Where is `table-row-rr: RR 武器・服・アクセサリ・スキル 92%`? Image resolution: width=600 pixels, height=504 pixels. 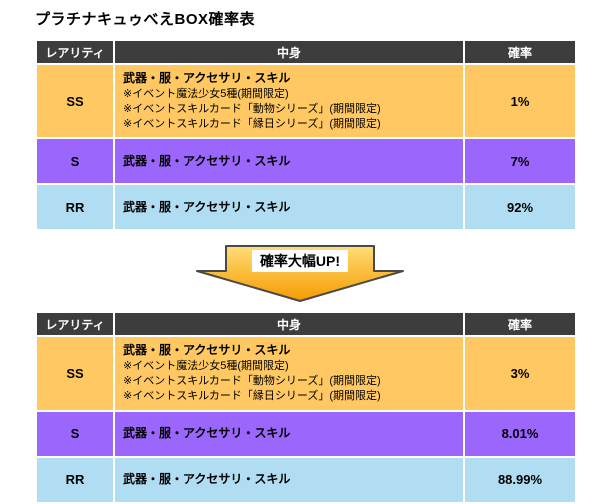
table-row-rr: RR 武器・服・アクセサリ・スキル 92% is located at coordinates (306, 207).